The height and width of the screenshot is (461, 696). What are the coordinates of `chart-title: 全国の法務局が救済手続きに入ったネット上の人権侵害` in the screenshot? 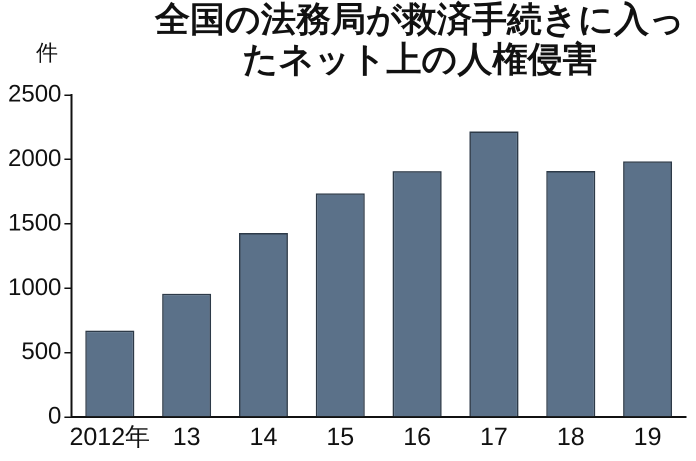 It's located at (420, 40).